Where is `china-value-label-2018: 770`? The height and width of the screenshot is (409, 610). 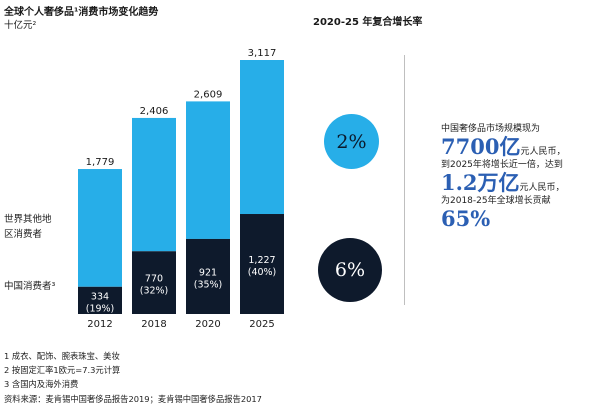
china-value-label-2018: 770 is located at coordinates (154, 279).